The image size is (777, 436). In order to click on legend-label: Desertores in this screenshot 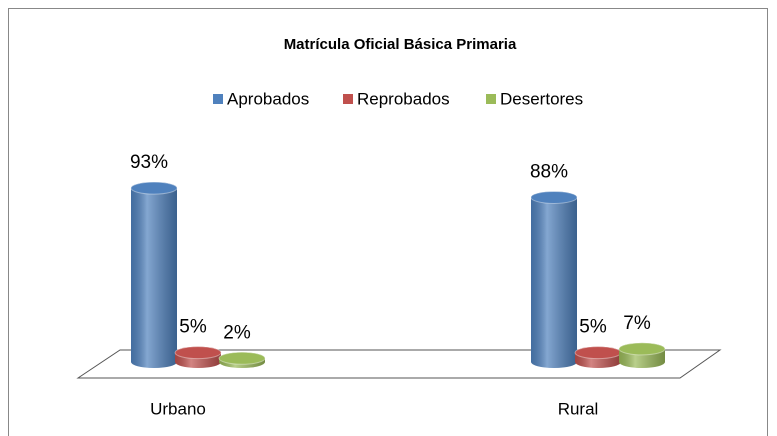, I will do `click(541, 98)`.